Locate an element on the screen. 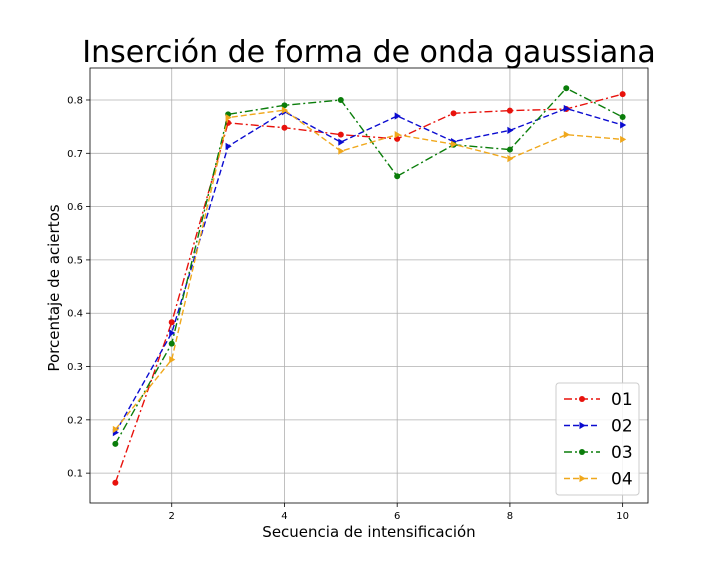 The height and width of the screenshot is (576, 720). y-axis-label: Porcentaje de aciertos is located at coordinates (54, 287).